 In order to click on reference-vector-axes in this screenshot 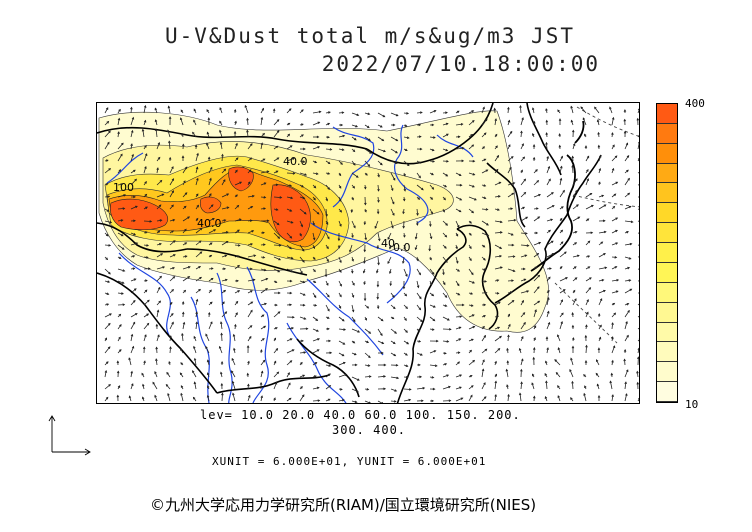, I will do `click(69, 435)`.